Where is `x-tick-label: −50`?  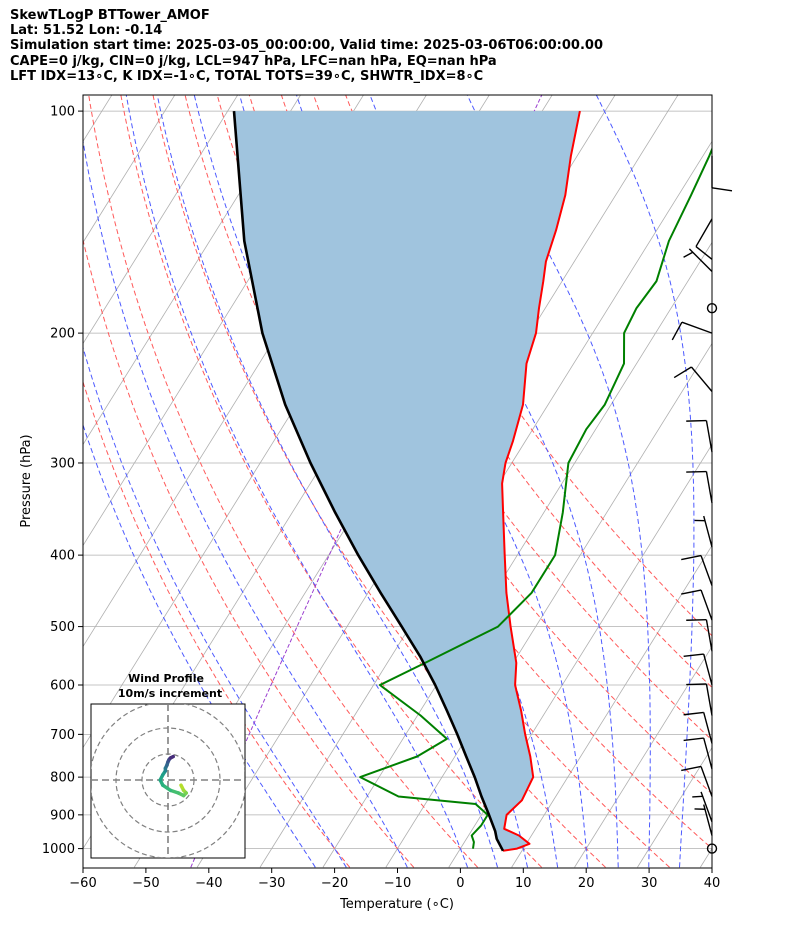 x-tick-label: −50 is located at coordinates (145, 883).